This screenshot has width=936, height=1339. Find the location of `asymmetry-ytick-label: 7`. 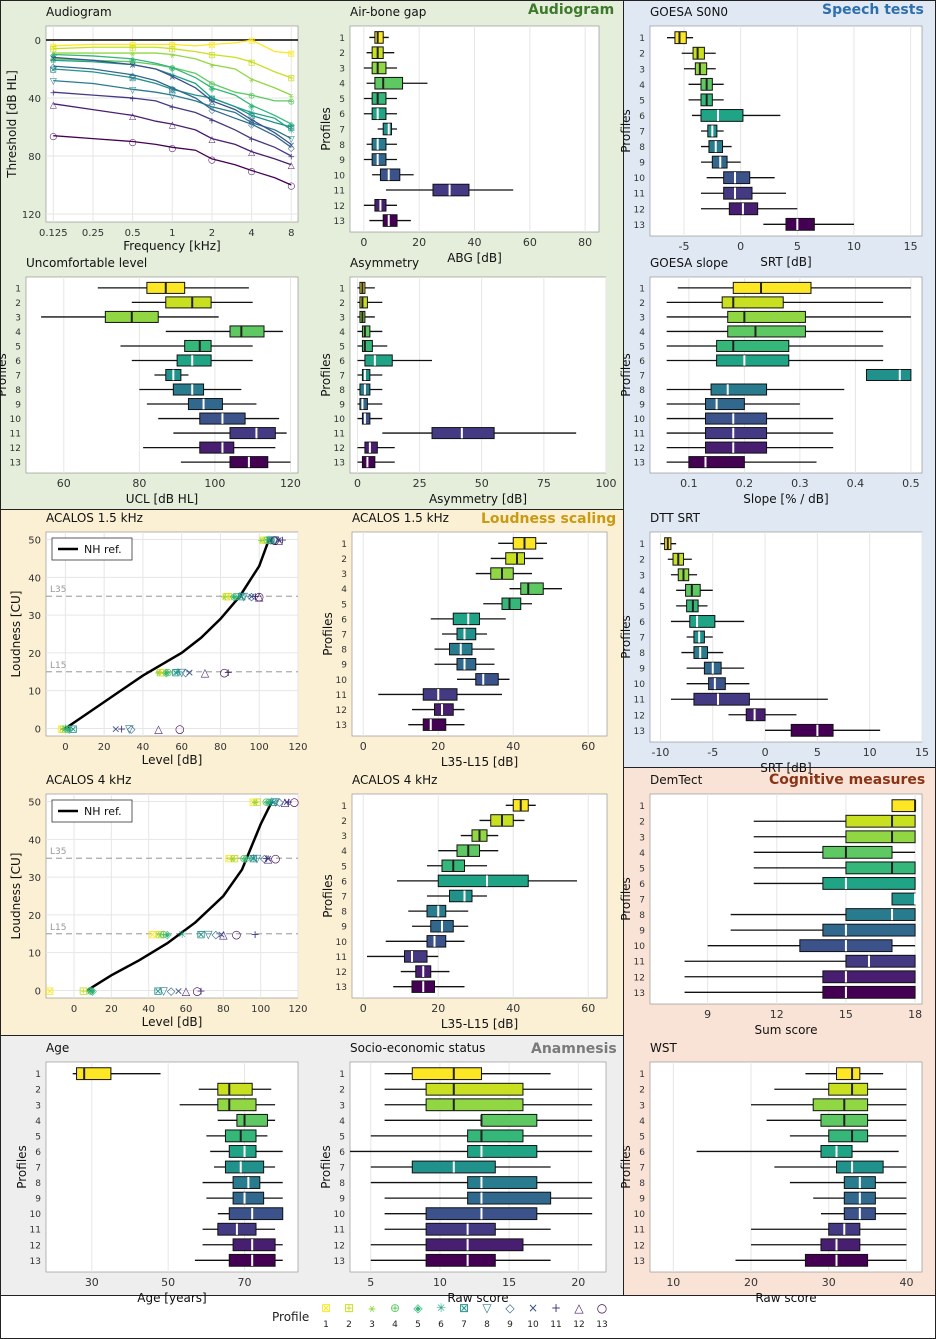

asymmetry-ytick-label: 7 is located at coordinates (342, 377).